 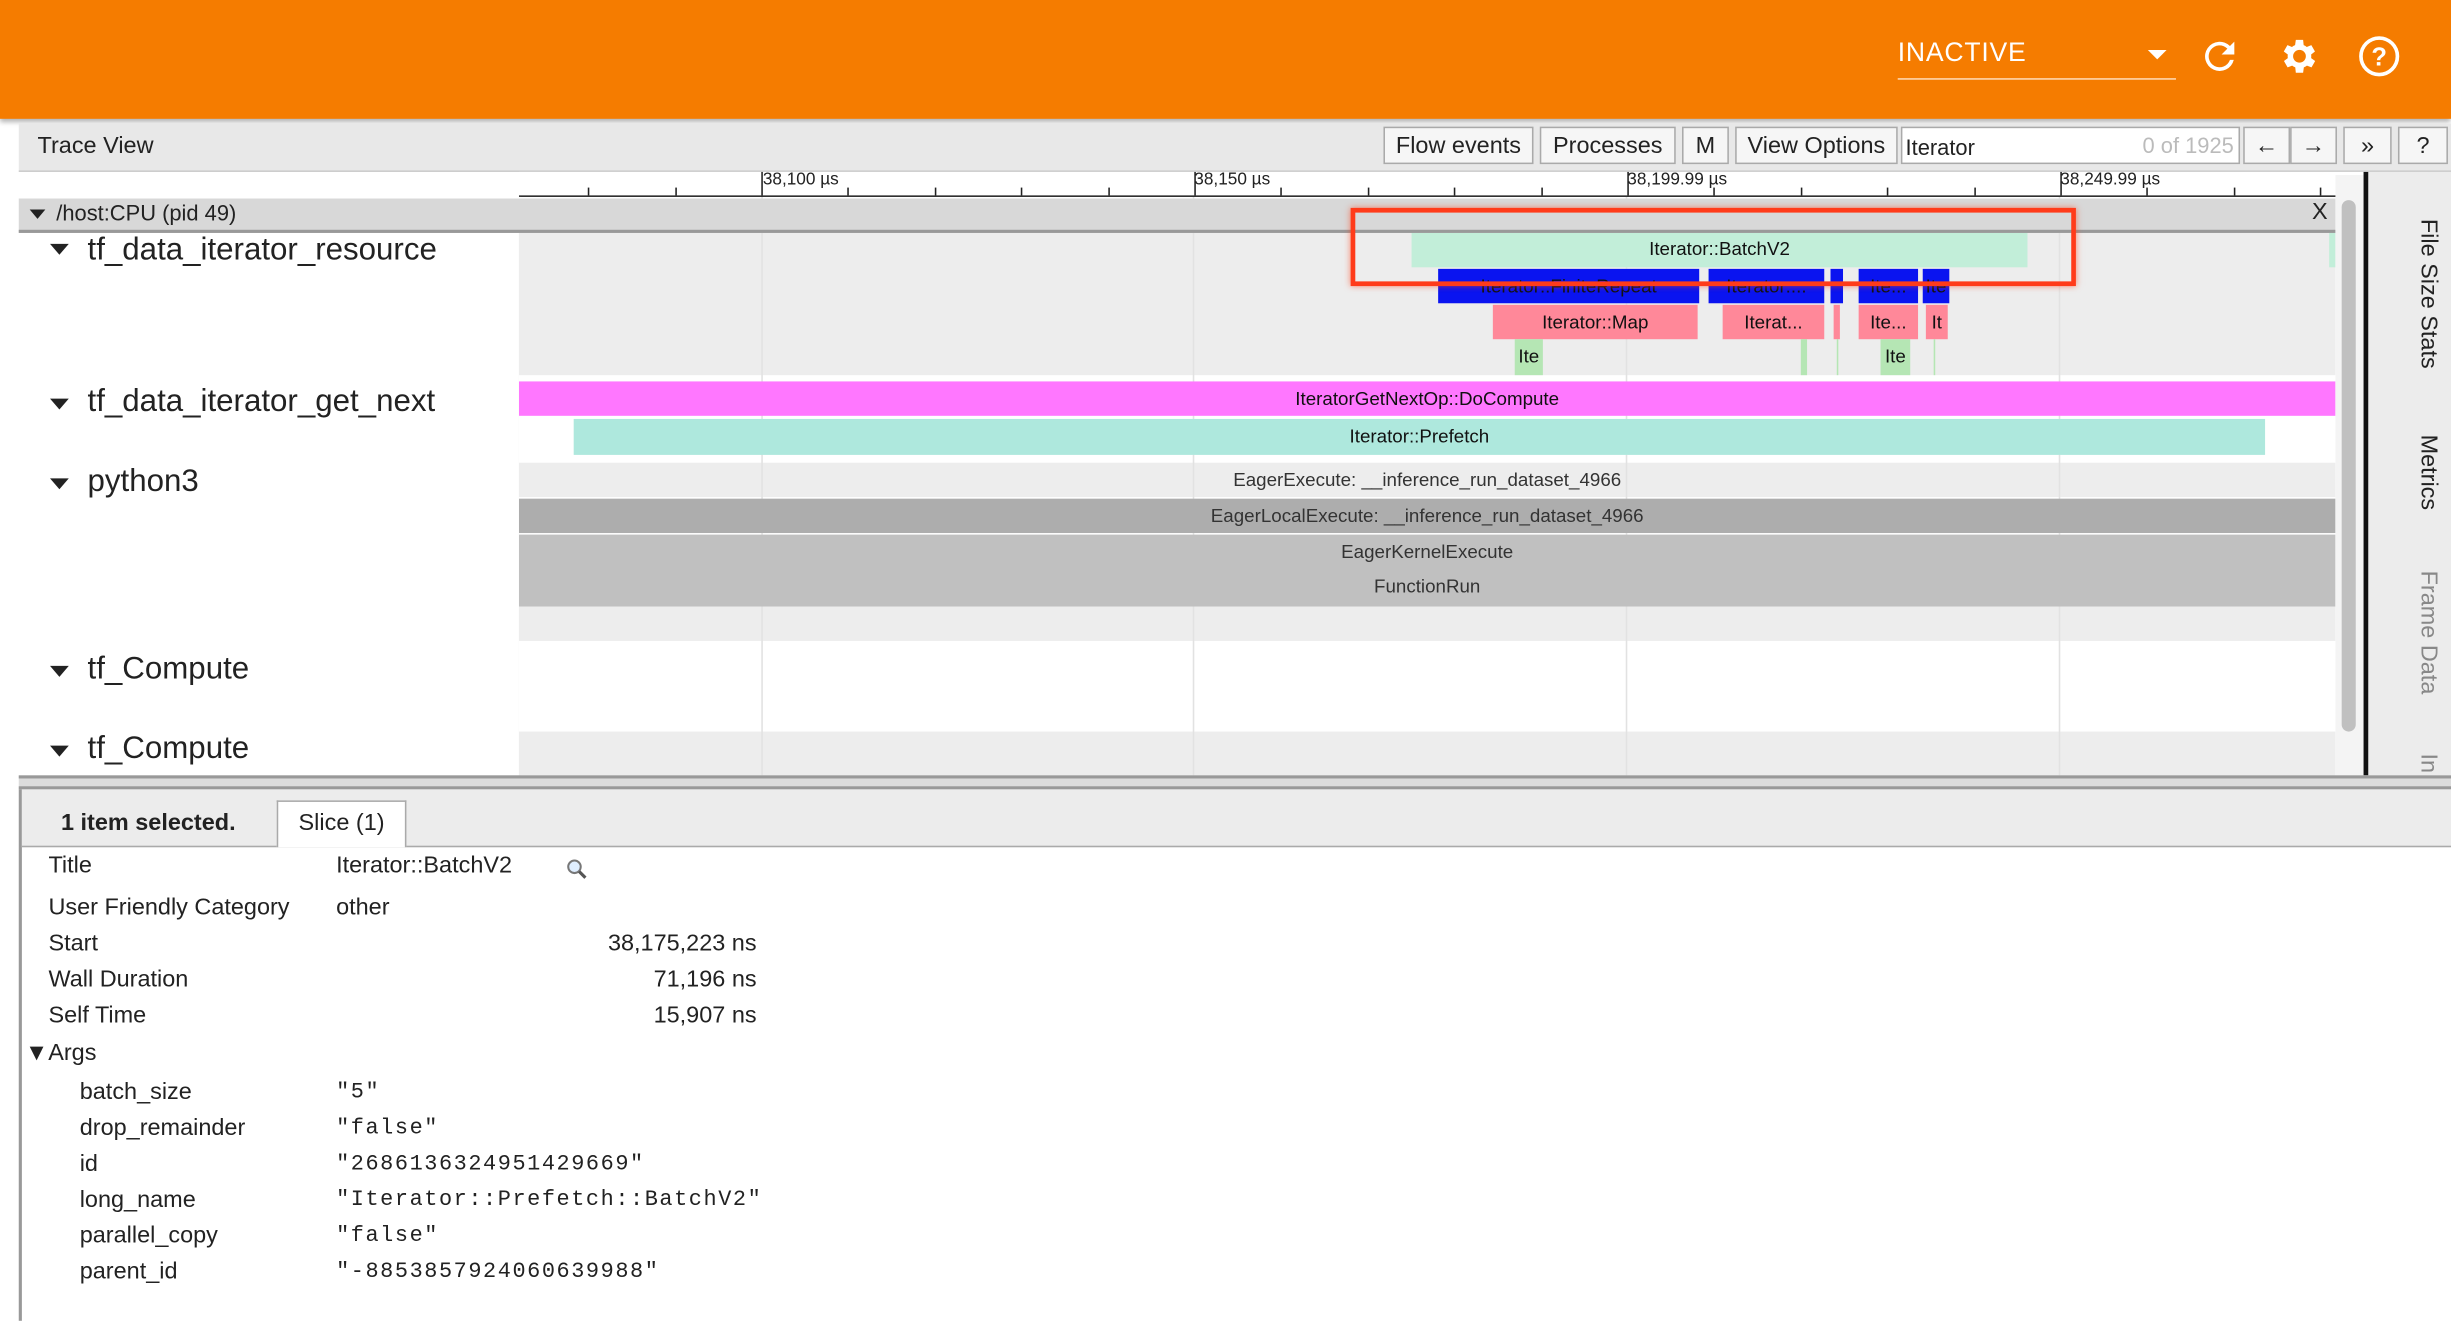 I want to click on prev-result-button: ←, so click(x=2267, y=145).